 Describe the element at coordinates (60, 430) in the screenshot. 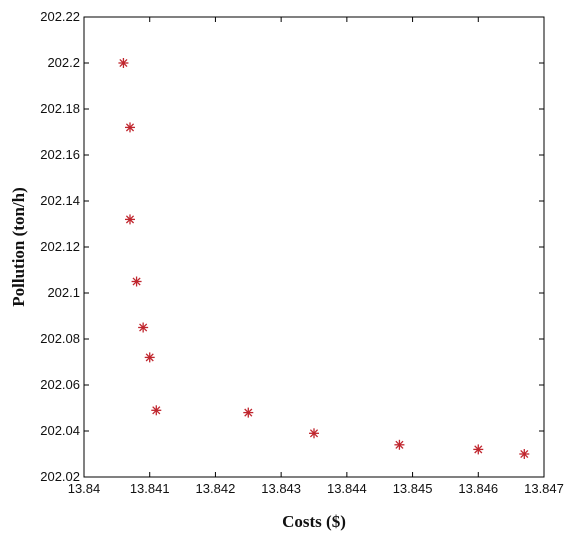

I see `y-tick-label: 202.04` at that location.